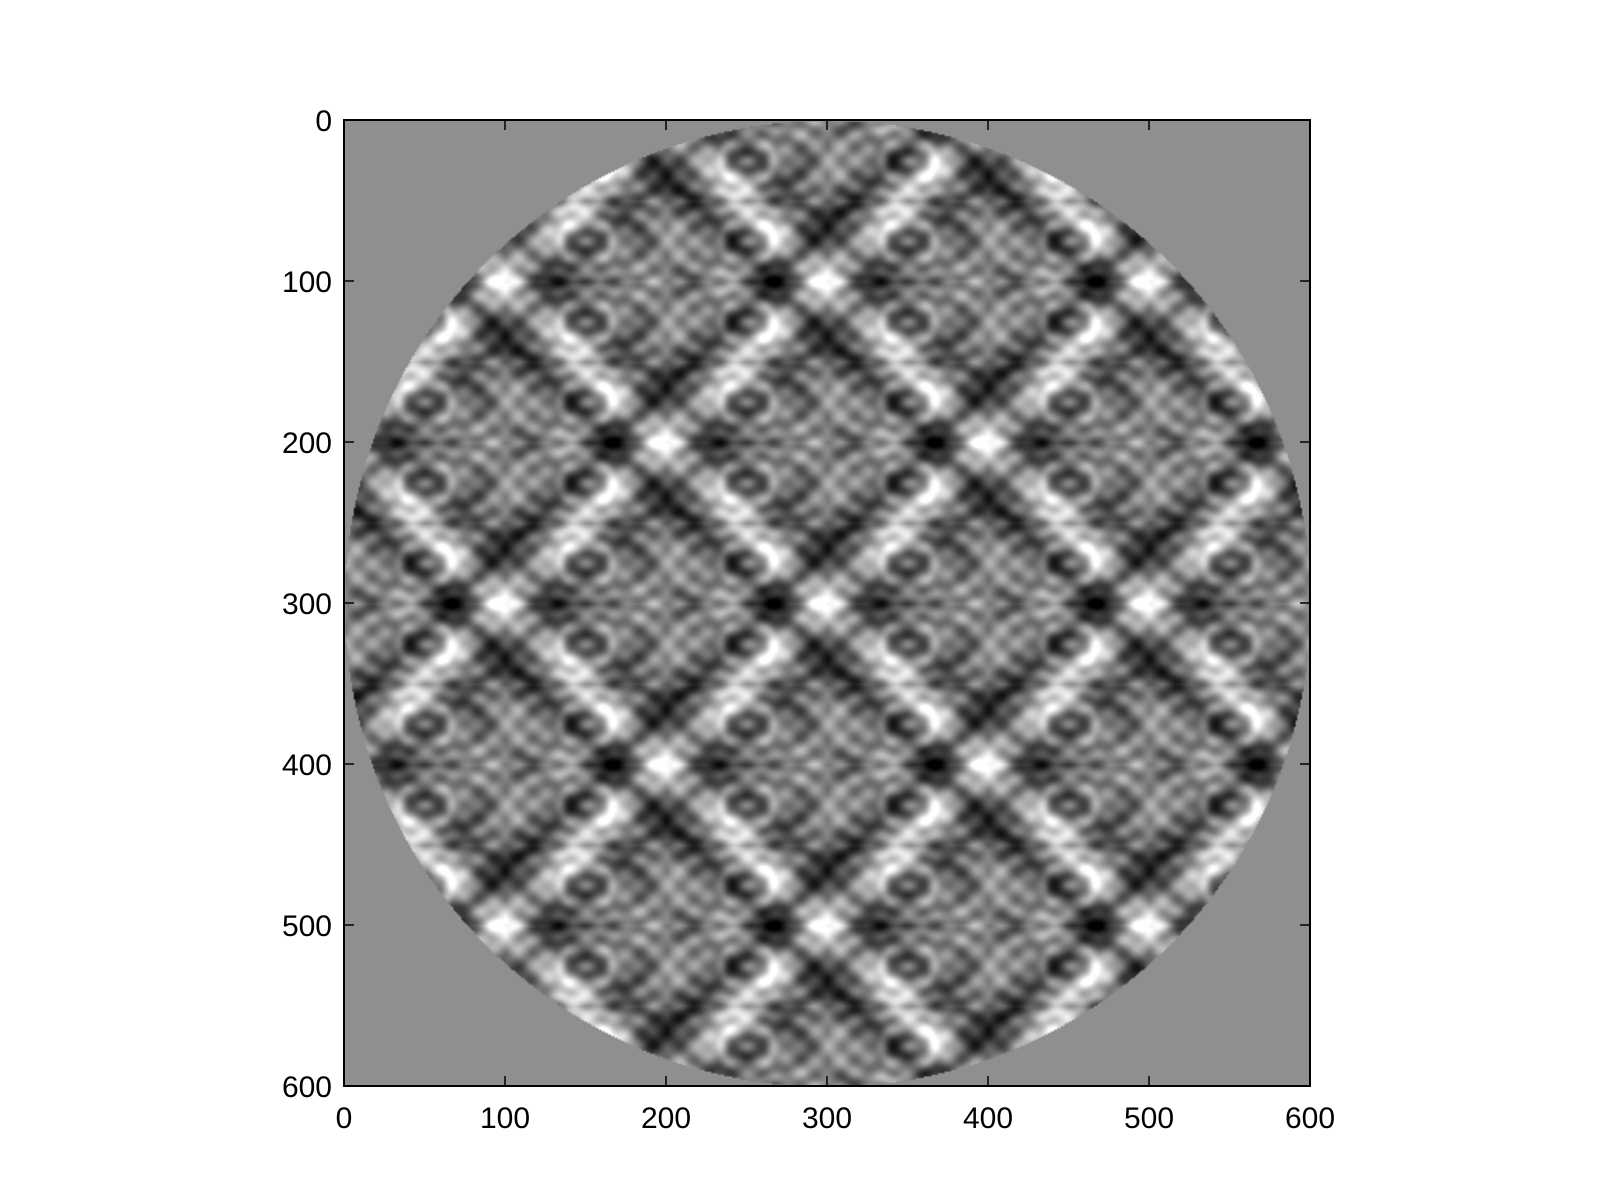 The height and width of the screenshot is (1200, 1600). I want to click on y-tick-label: 500, so click(307, 926).